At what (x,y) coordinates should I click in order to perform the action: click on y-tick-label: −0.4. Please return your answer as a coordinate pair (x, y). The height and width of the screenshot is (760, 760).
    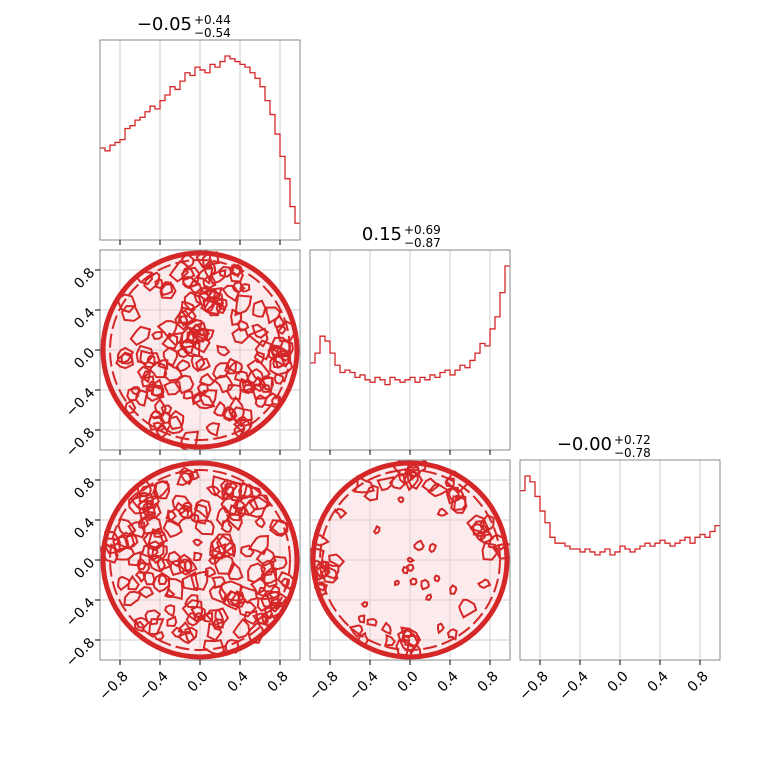
    Looking at the image, I should click on (80, 402).